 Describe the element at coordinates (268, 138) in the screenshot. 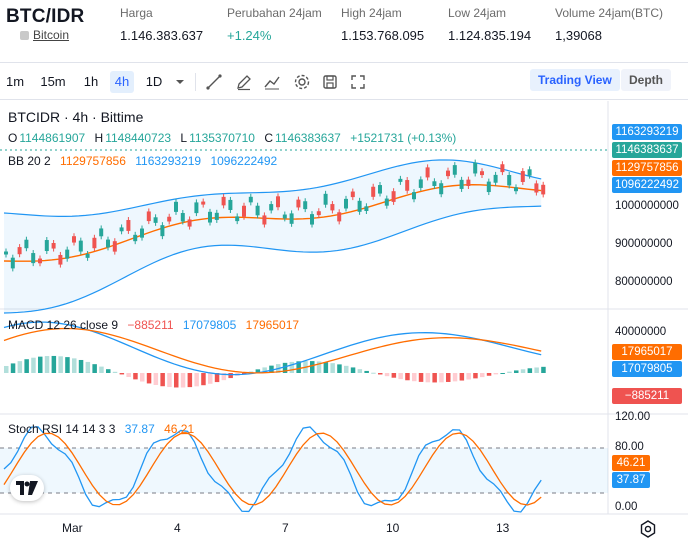

I see `c-label: C` at that location.